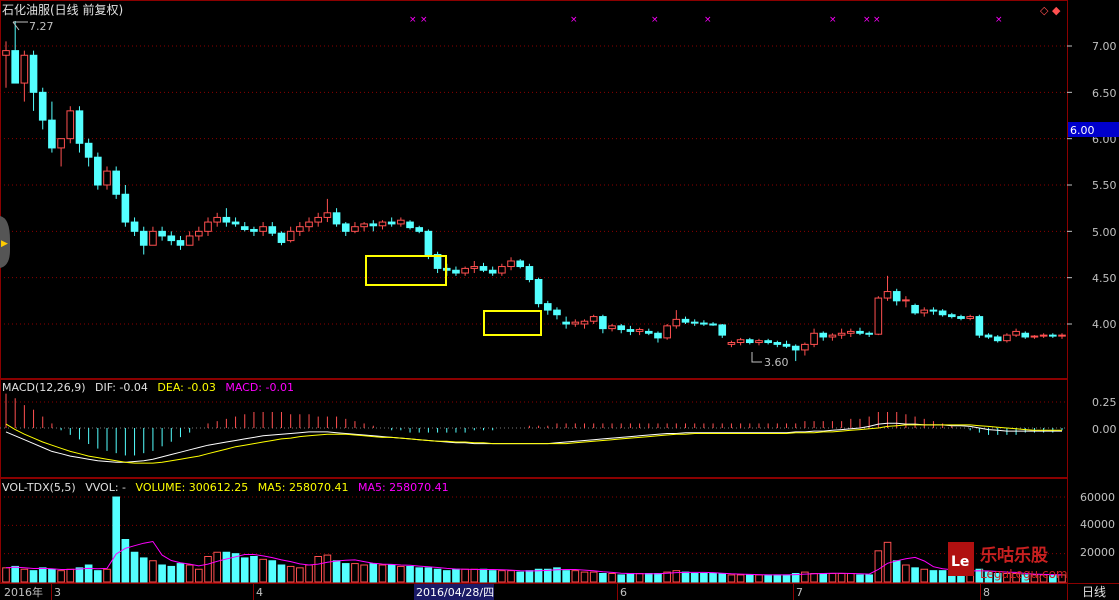 Image resolution: width=1119 pixels, height=600 pixels. I want to click on side-panel-toggle, so click(5, 242).